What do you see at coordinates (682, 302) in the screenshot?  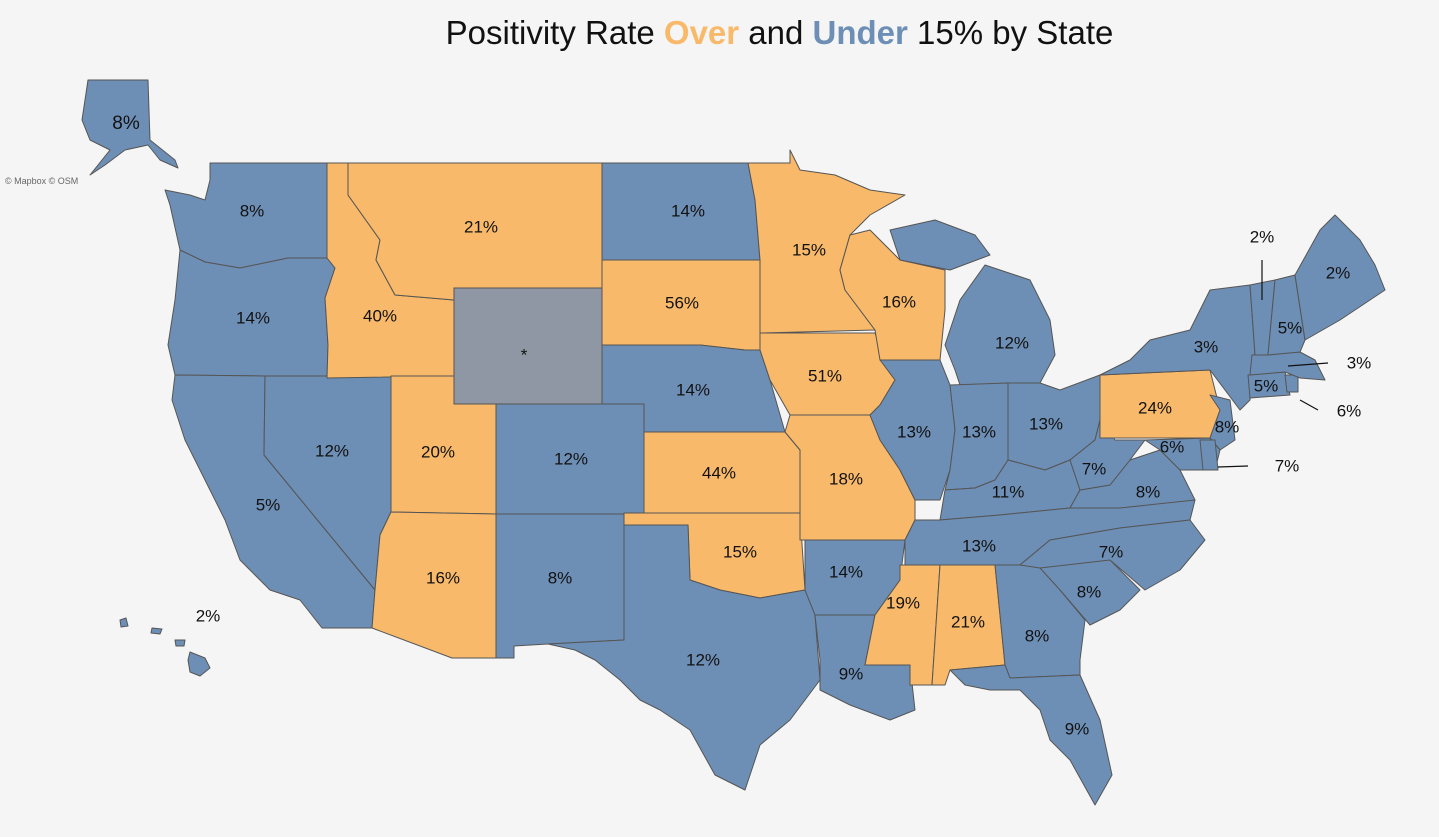 I see `state-label-sd: 56%` at bounding box center [682, 302].